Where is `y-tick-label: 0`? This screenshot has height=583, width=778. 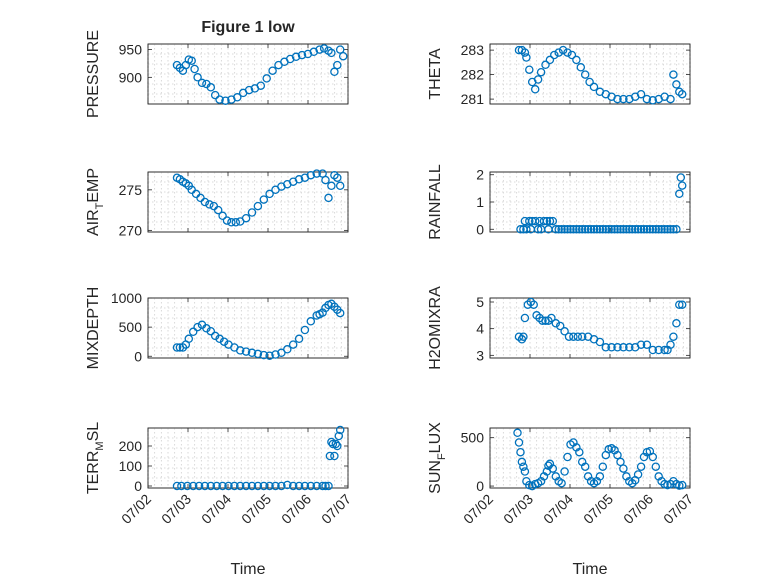
y-tick-label: 0 is located at coordinates (138, 486).